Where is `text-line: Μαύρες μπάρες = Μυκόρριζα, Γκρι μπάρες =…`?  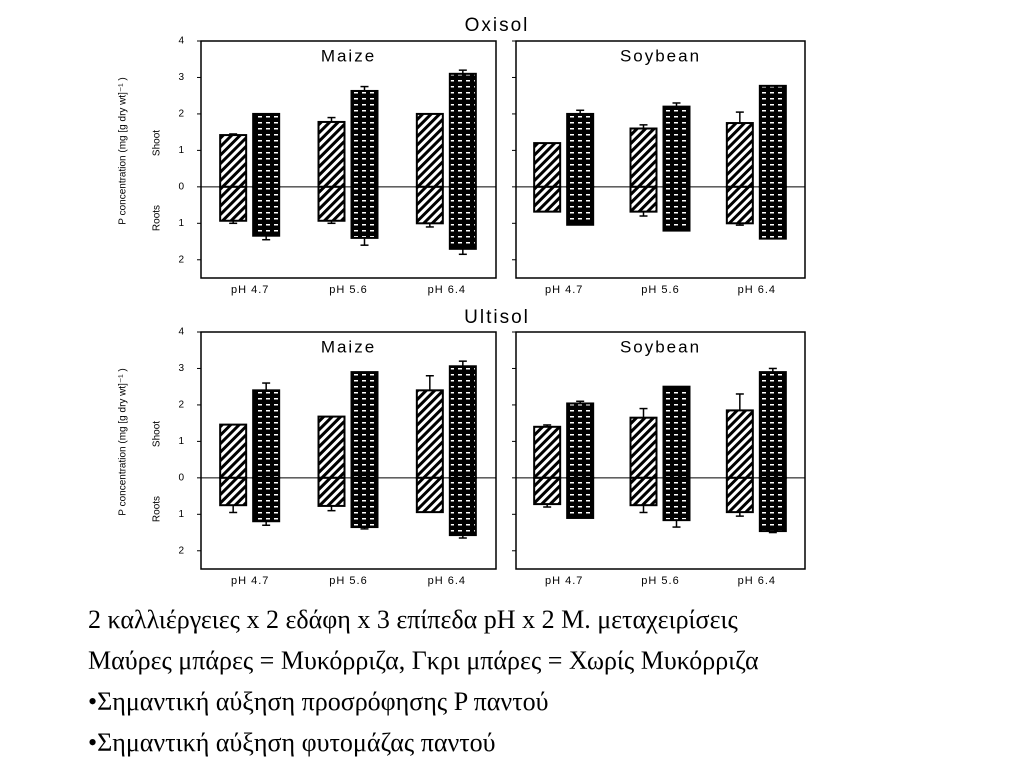
text-line: Μαύρες μπάρες = Μυκόρριζα, Γκρι μπάρες =… is located at coordinates (423, 660).